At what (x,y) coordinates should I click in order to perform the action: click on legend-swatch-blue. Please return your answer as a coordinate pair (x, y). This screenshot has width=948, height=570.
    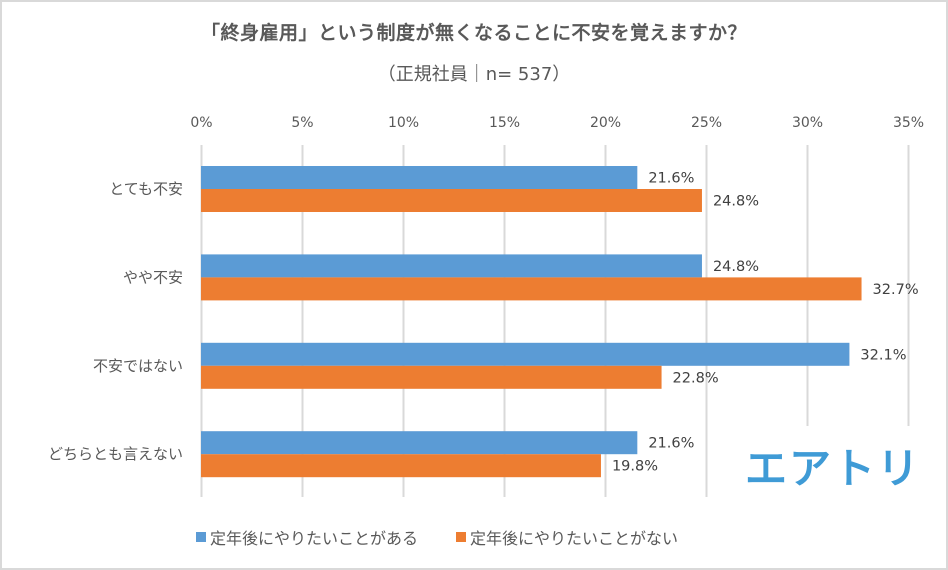
    Looking at the image, I should click on (201, 537).